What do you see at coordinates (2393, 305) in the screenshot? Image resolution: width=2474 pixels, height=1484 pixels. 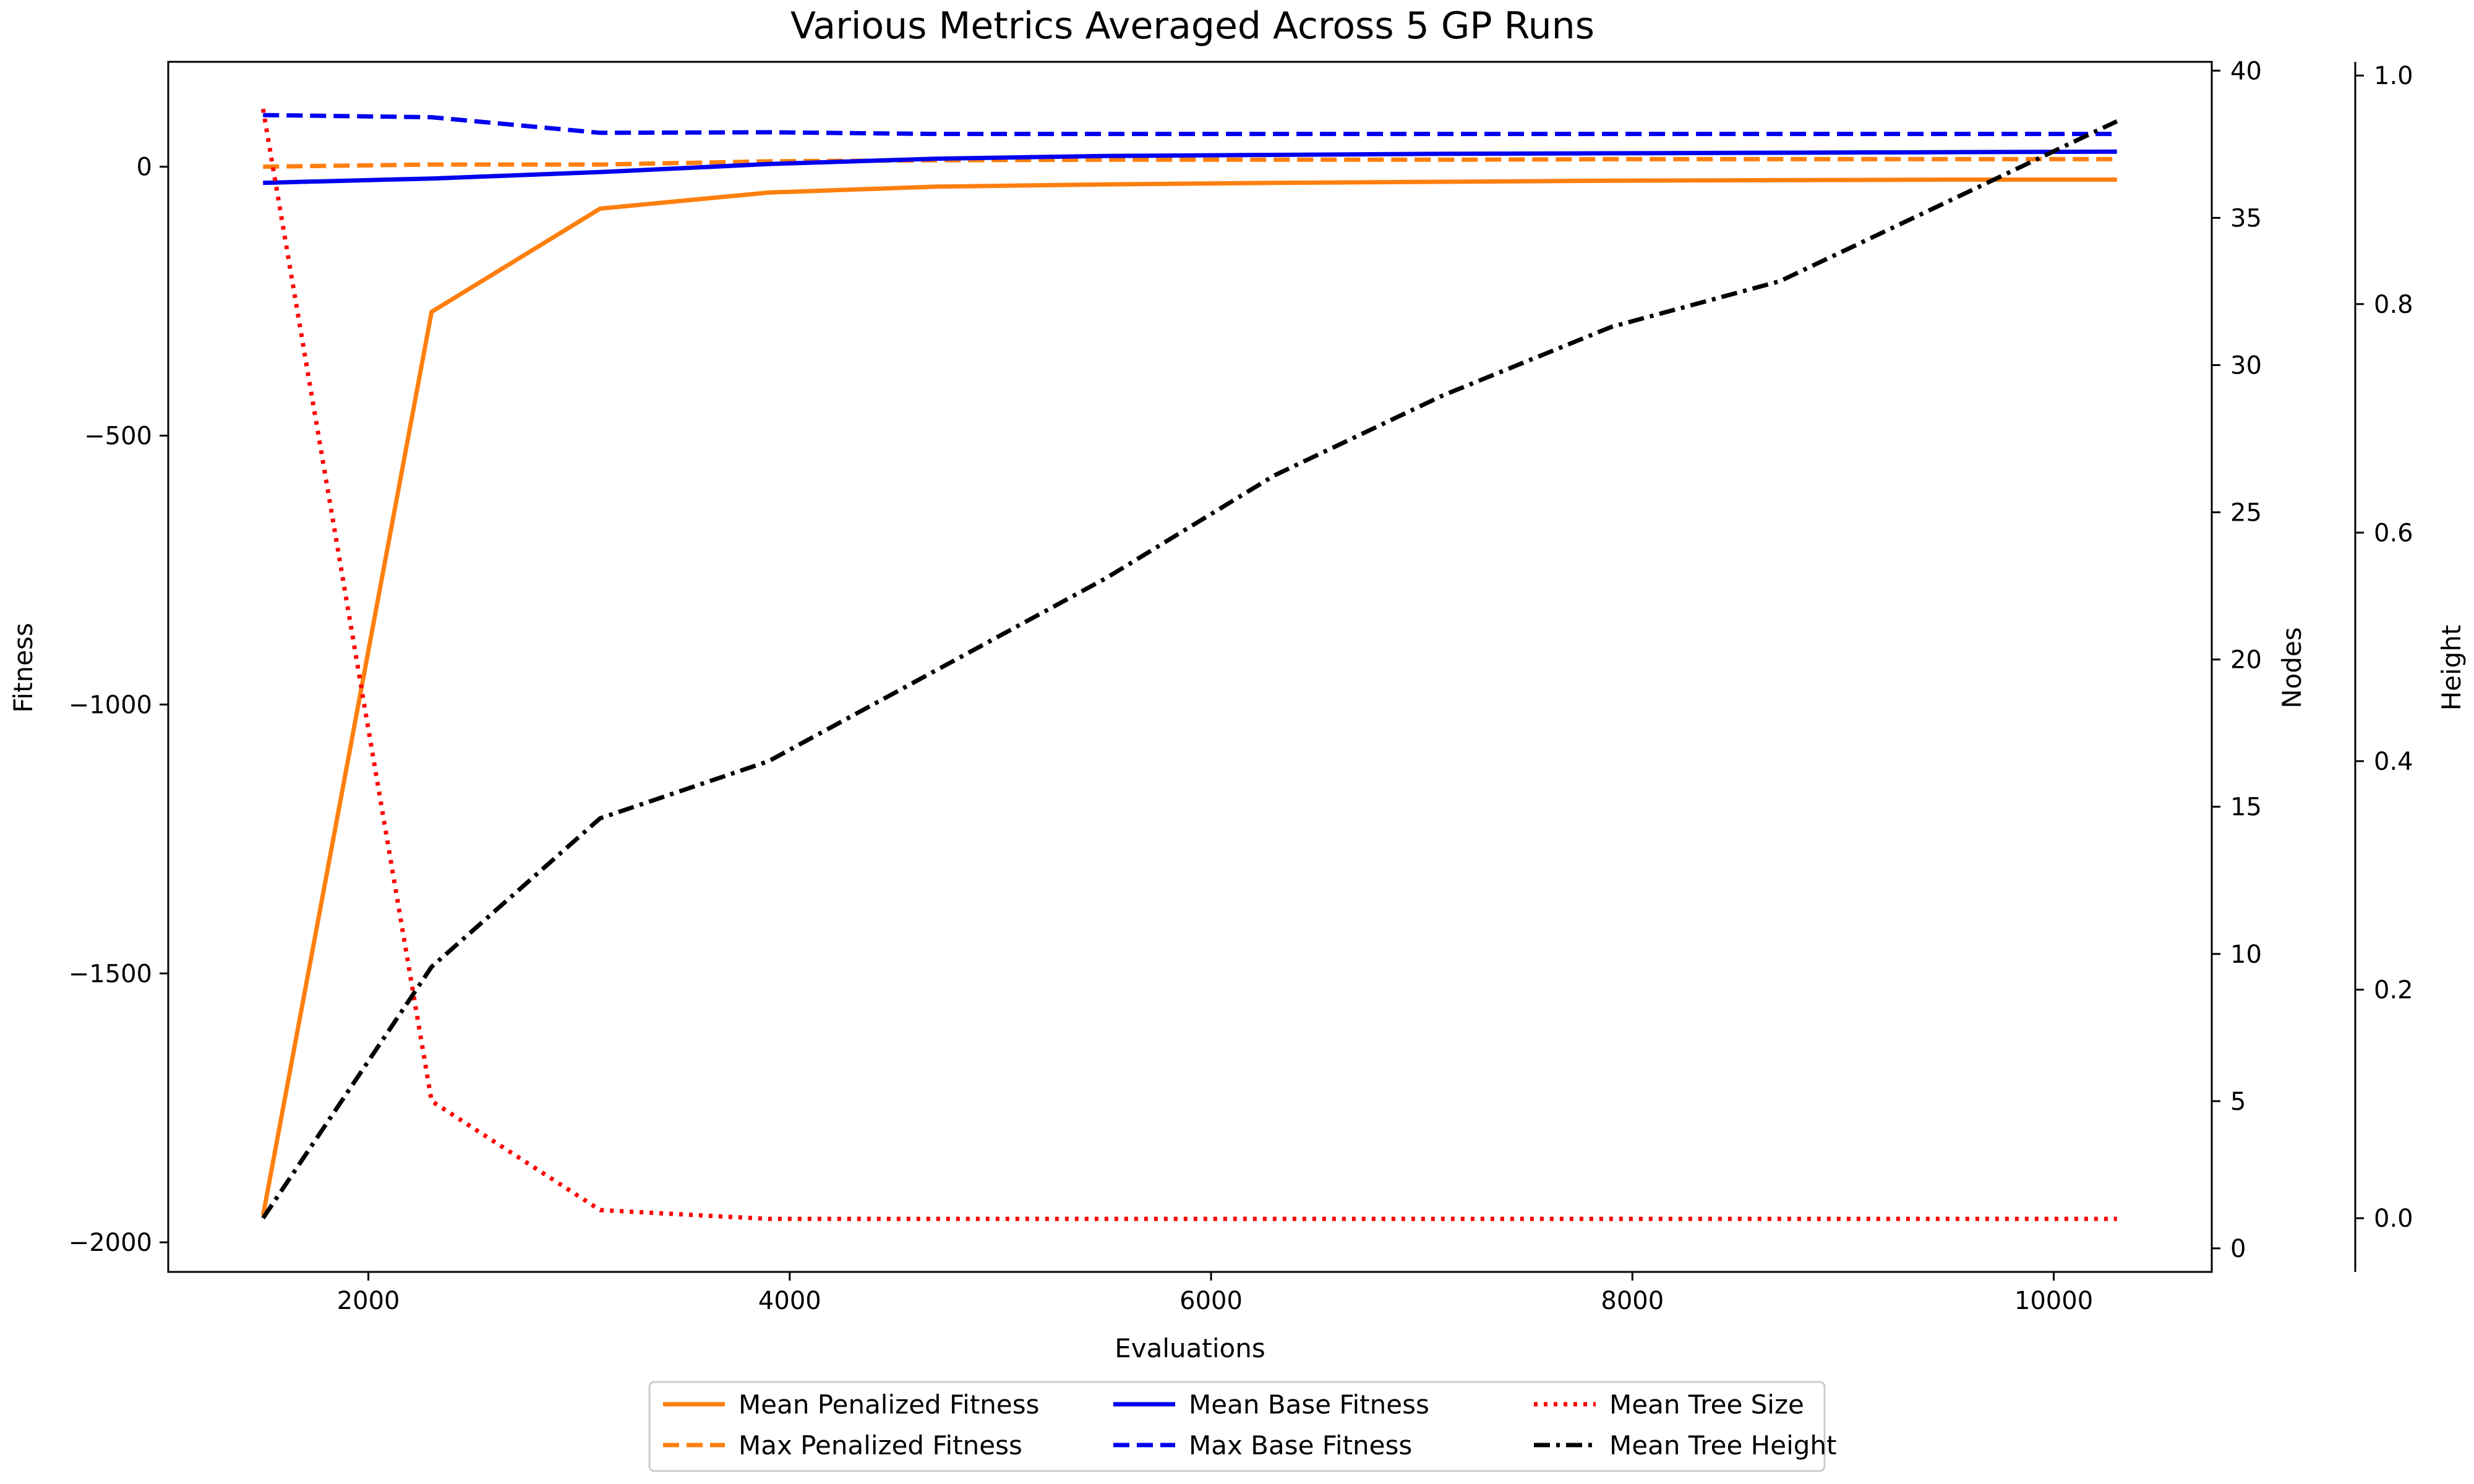 I see `height-tick-label: 0.8` at bounding box center [2393, 305].